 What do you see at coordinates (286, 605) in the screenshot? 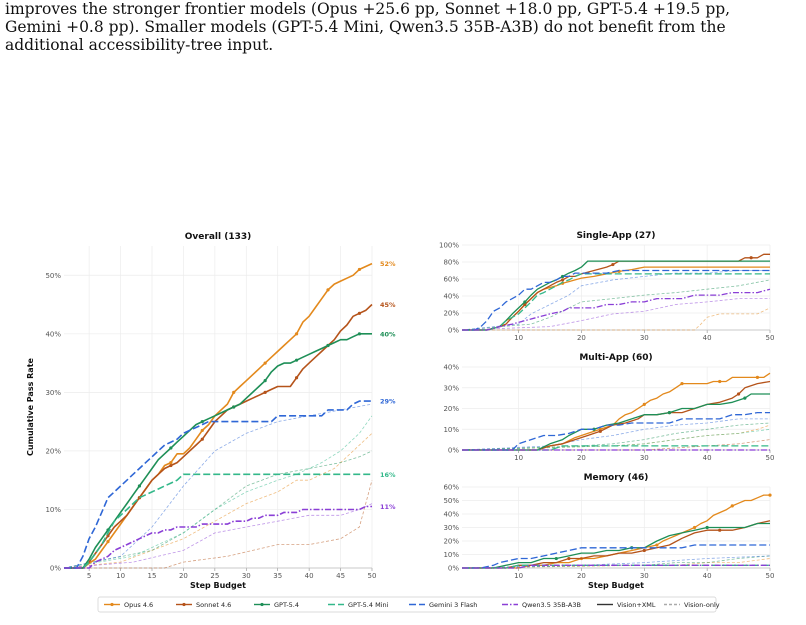
I see `legend-label: GPT-5.4` at bounding box center [286, 605].